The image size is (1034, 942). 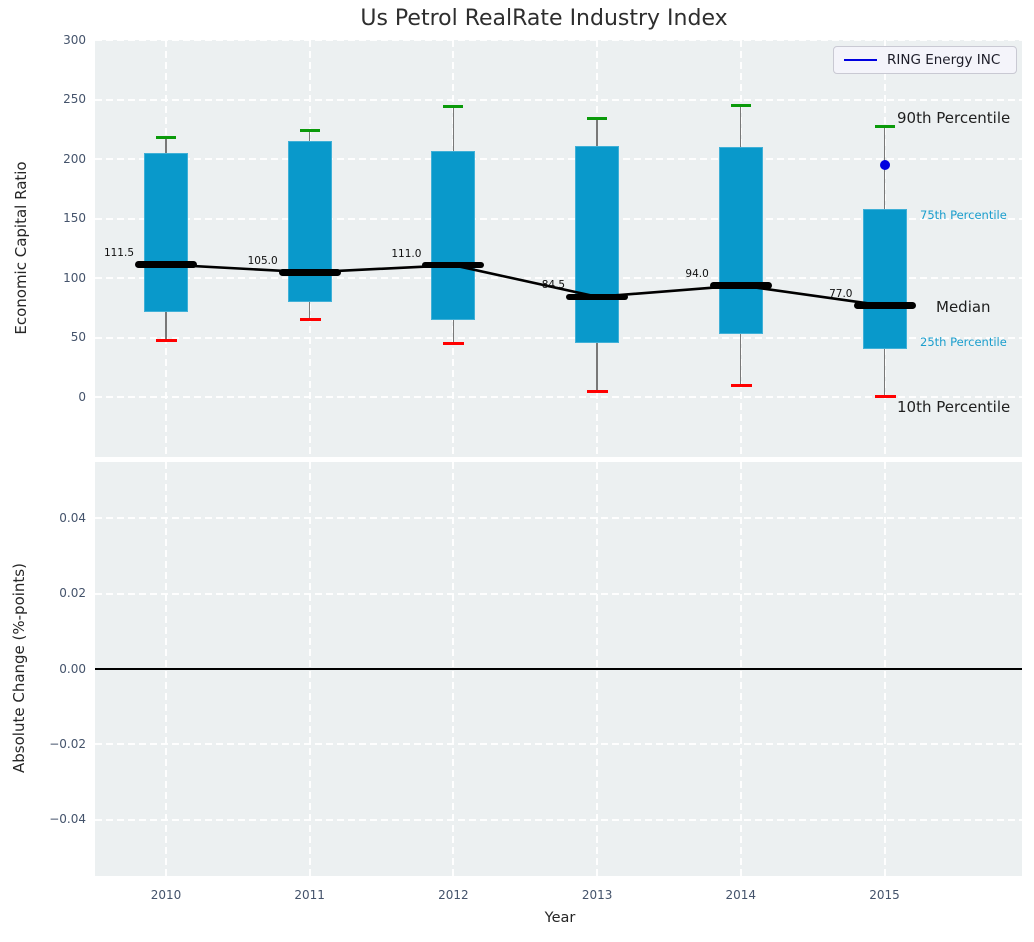 I want to click on top-ytick-label: 300, so click(x=74, y=39).